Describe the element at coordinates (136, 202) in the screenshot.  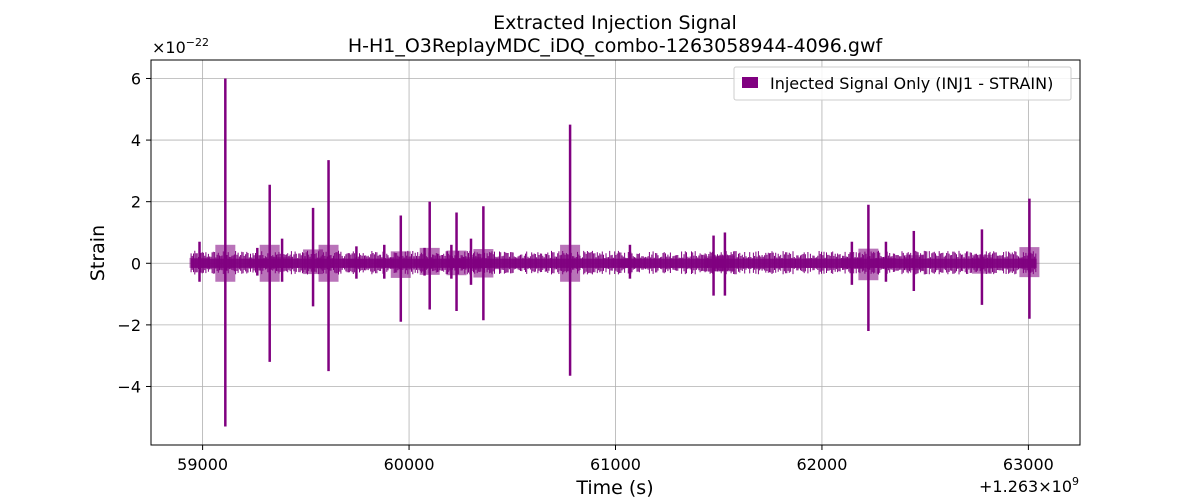
I see `y-tick-label: 2` at that location.